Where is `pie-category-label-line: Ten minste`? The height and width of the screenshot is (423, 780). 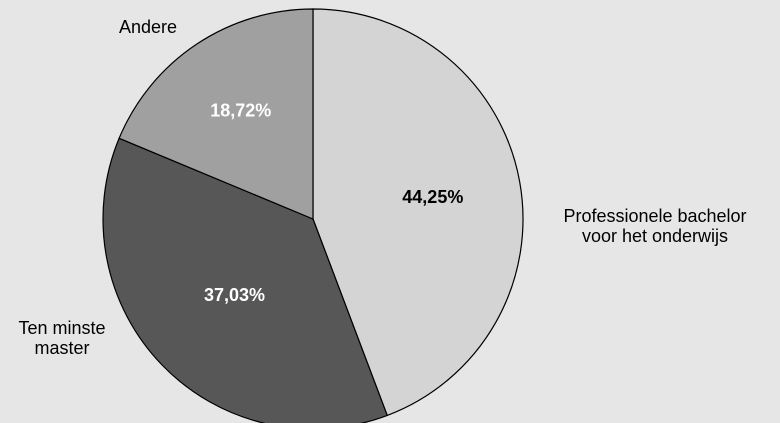
pie-category-label-line: Ten minste is located at coordinates (61, 328).